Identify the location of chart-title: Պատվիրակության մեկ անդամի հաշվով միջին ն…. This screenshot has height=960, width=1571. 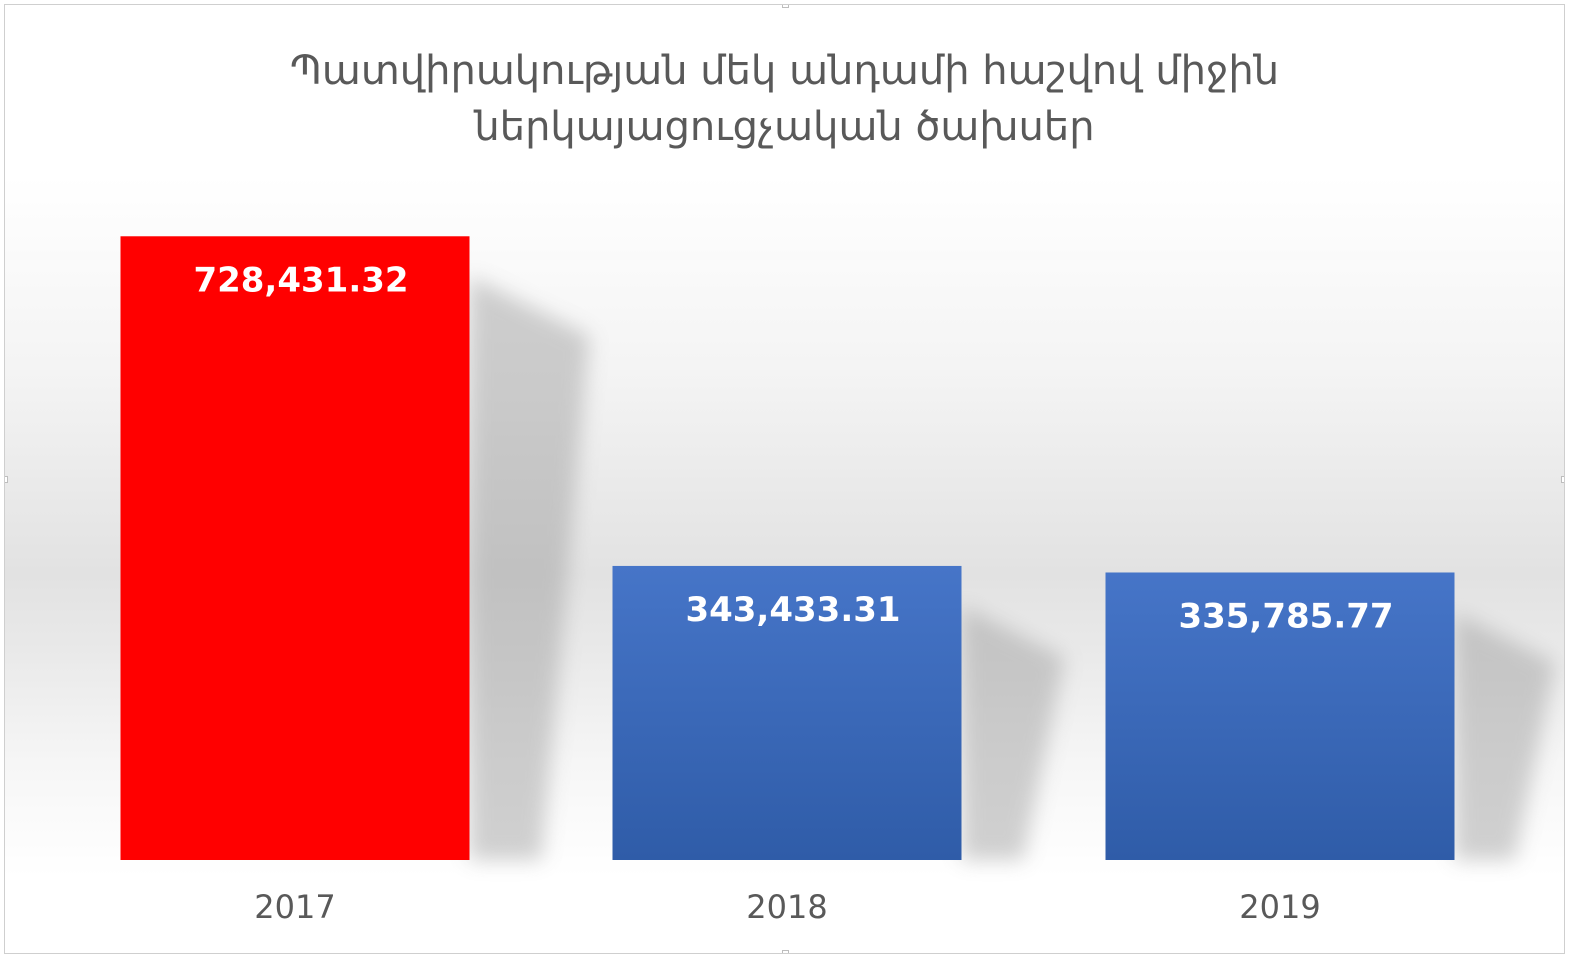
(784, 99).